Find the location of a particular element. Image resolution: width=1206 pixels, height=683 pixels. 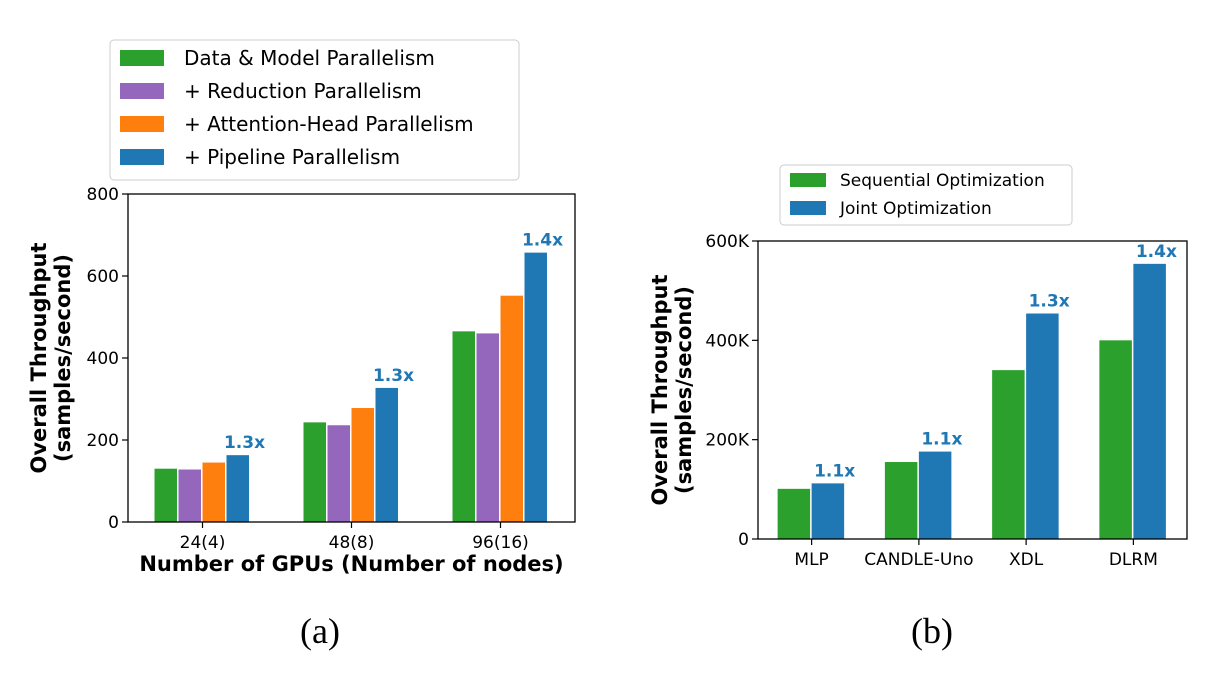

figure-caption: (b) is located at coordinates (932, 631).